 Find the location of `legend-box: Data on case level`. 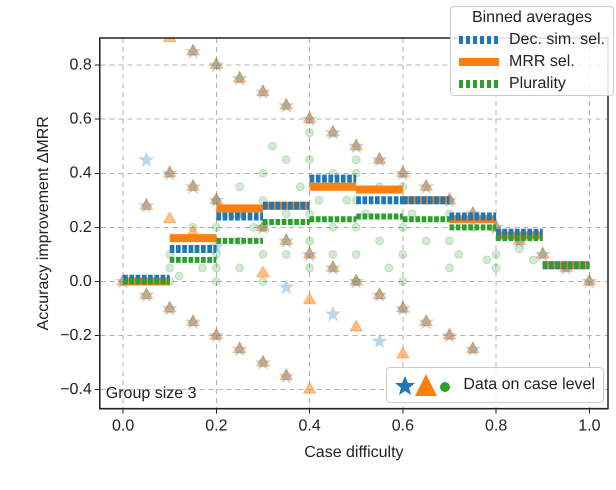

legend-box: Data on case level is located at coordinates (495, 384).